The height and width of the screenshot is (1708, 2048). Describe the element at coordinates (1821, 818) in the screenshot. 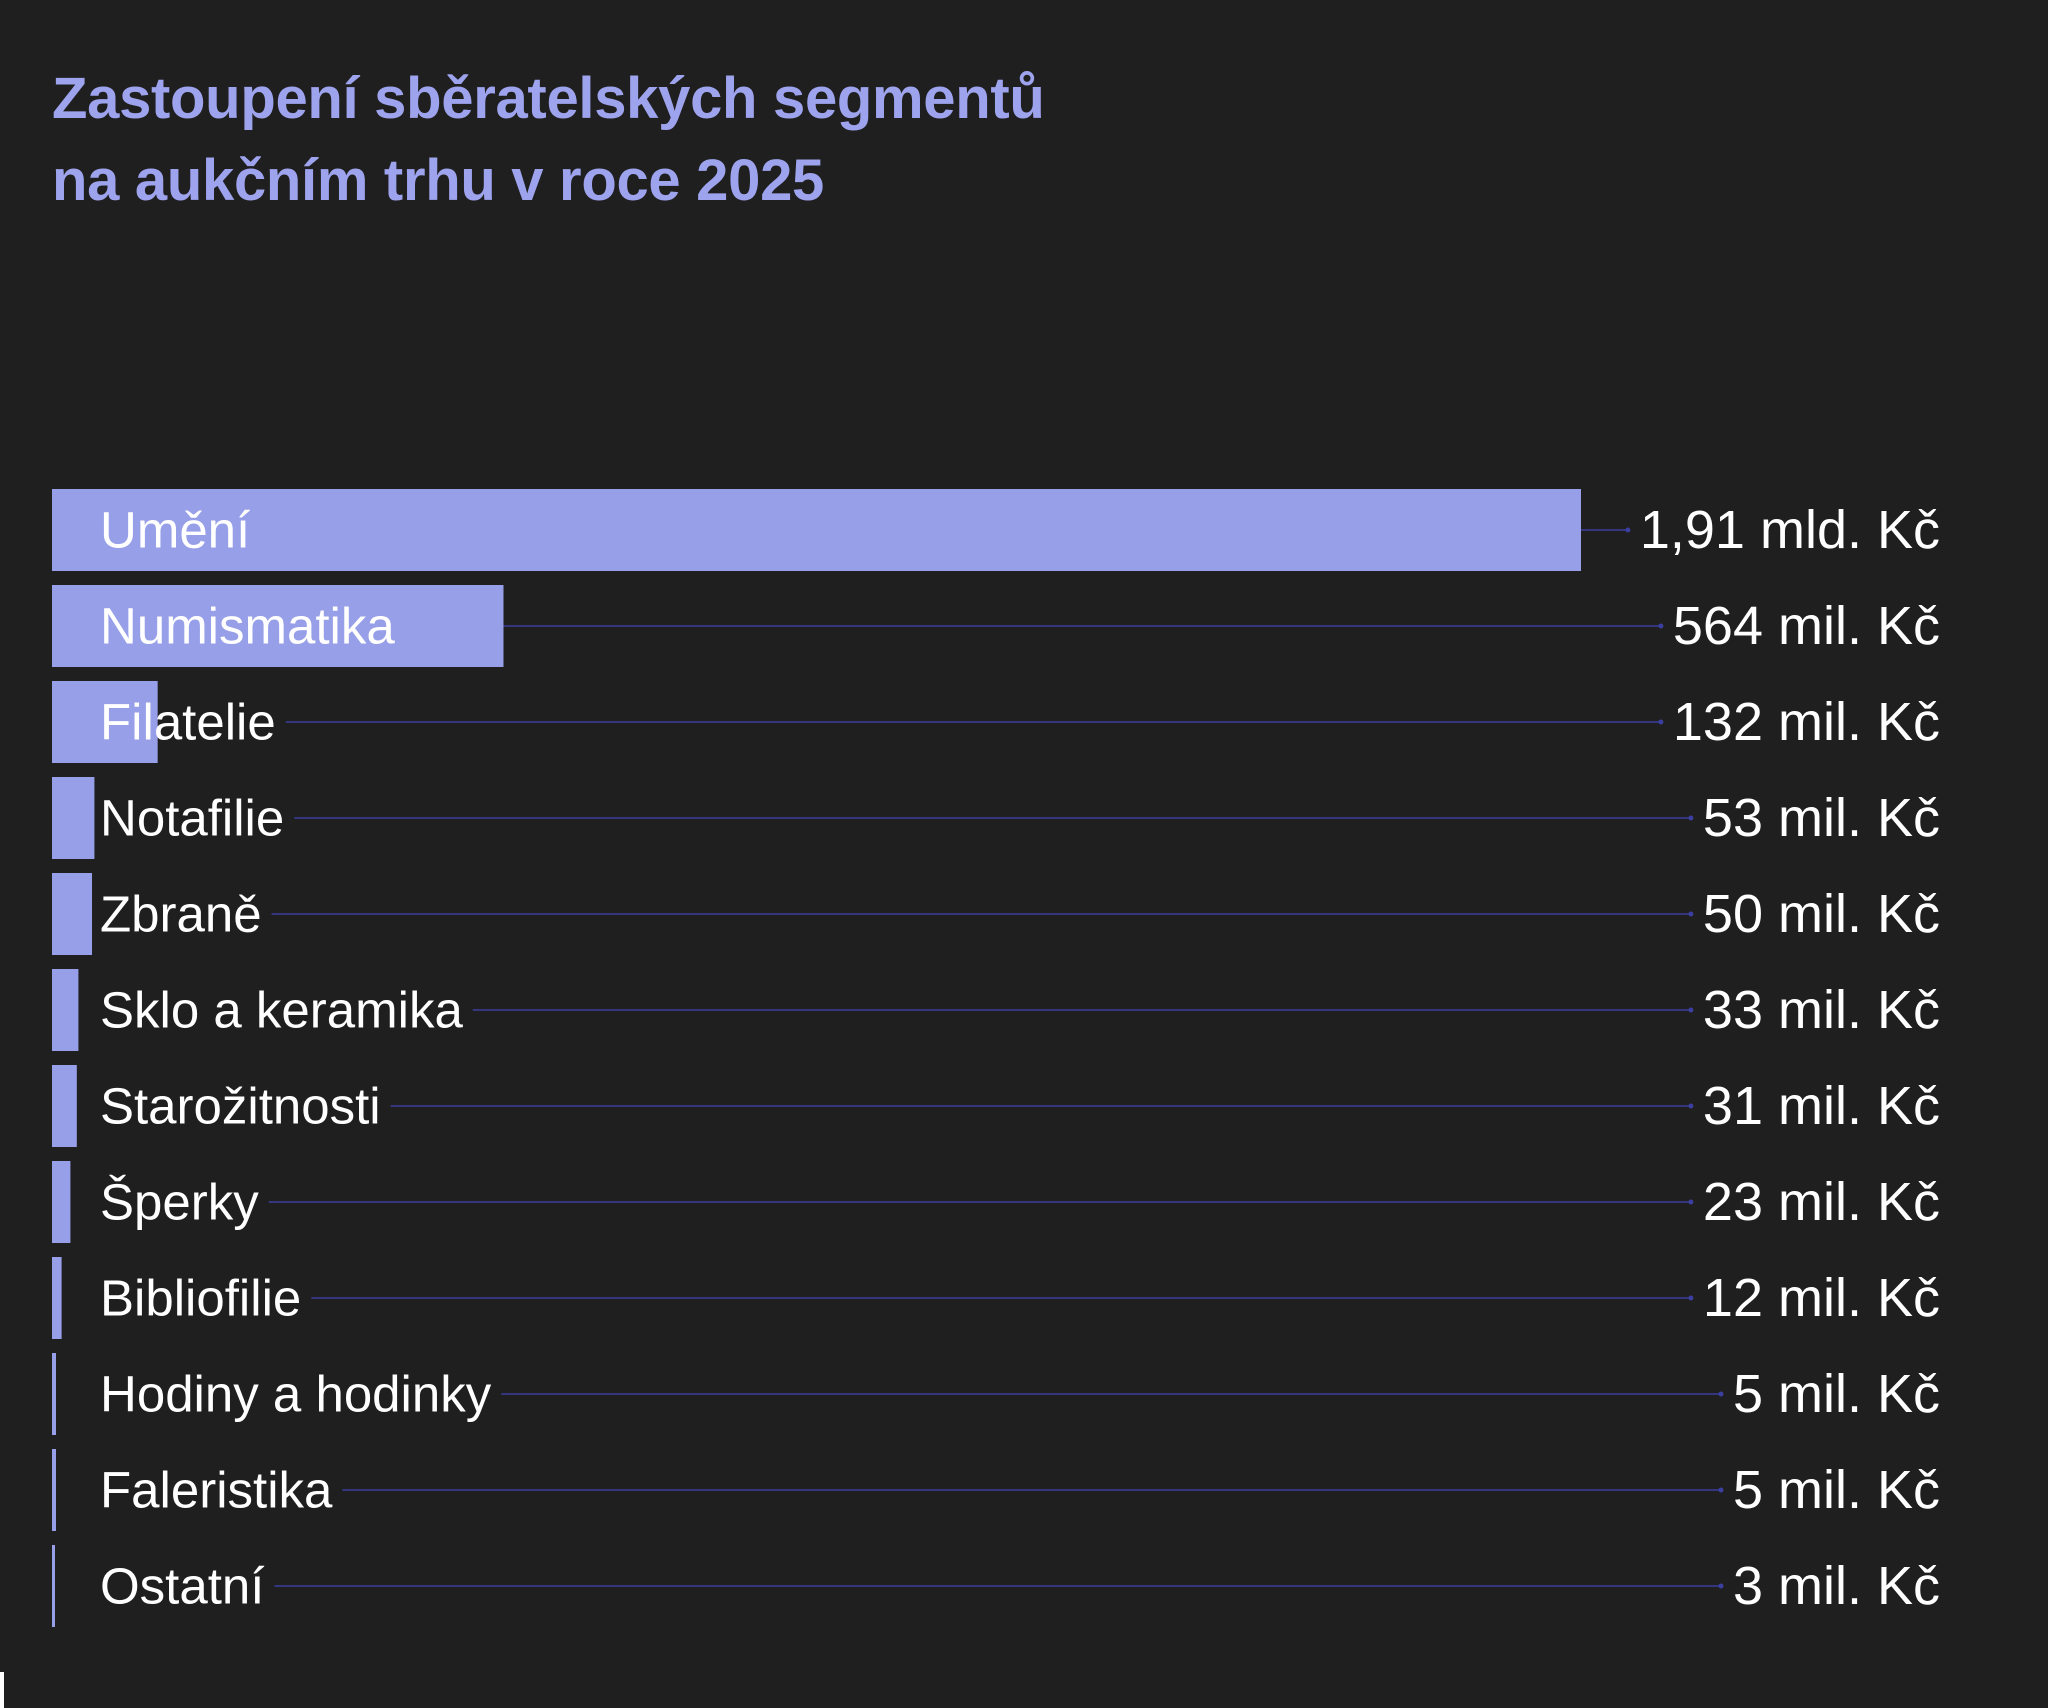

I see `value-label: 53 mil. Kč` at that location.